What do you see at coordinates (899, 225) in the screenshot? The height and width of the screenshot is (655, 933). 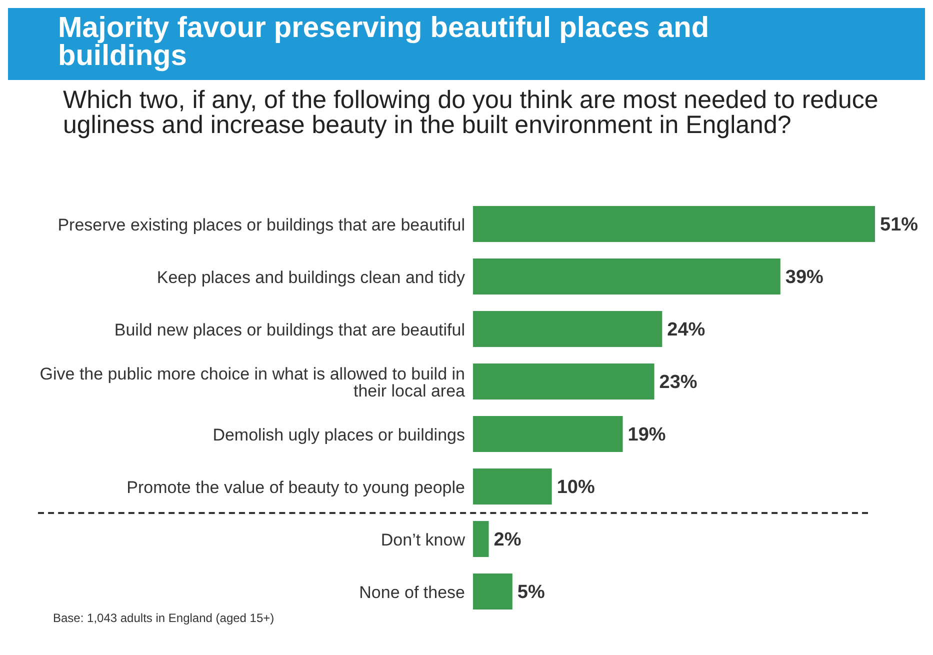 I see `data-label: 51%` at bounding box center [899, 225].